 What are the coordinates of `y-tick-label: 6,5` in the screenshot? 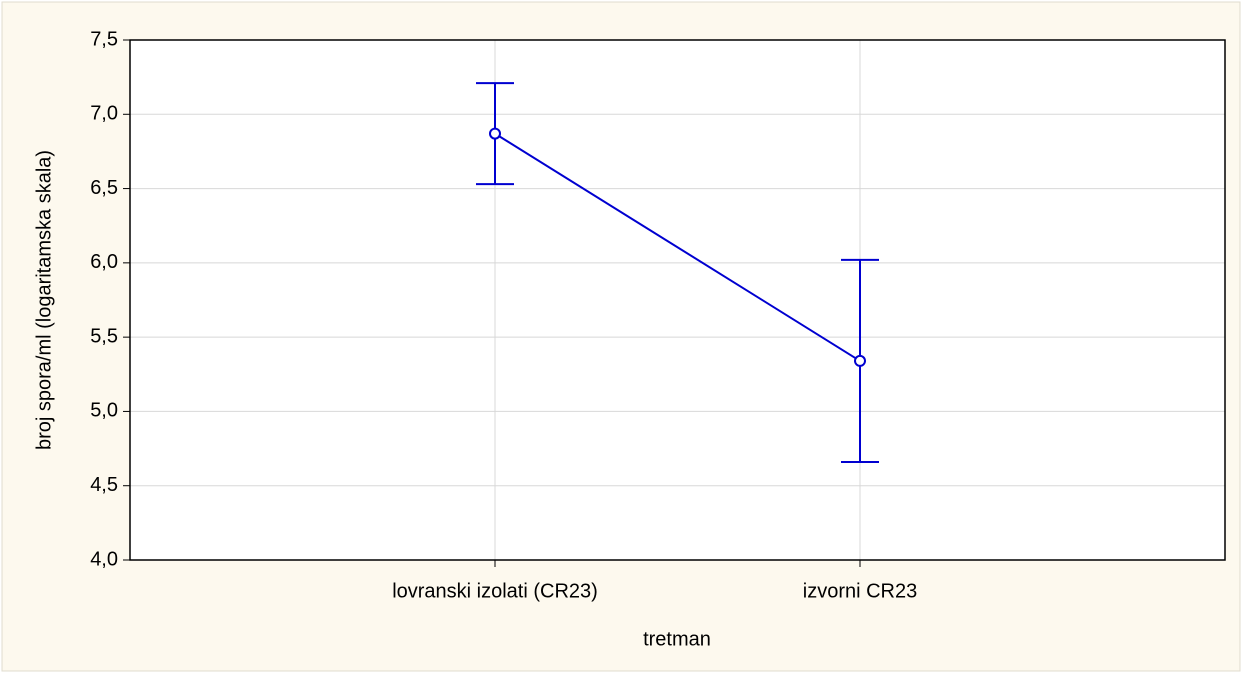 It's located at (104, 188).